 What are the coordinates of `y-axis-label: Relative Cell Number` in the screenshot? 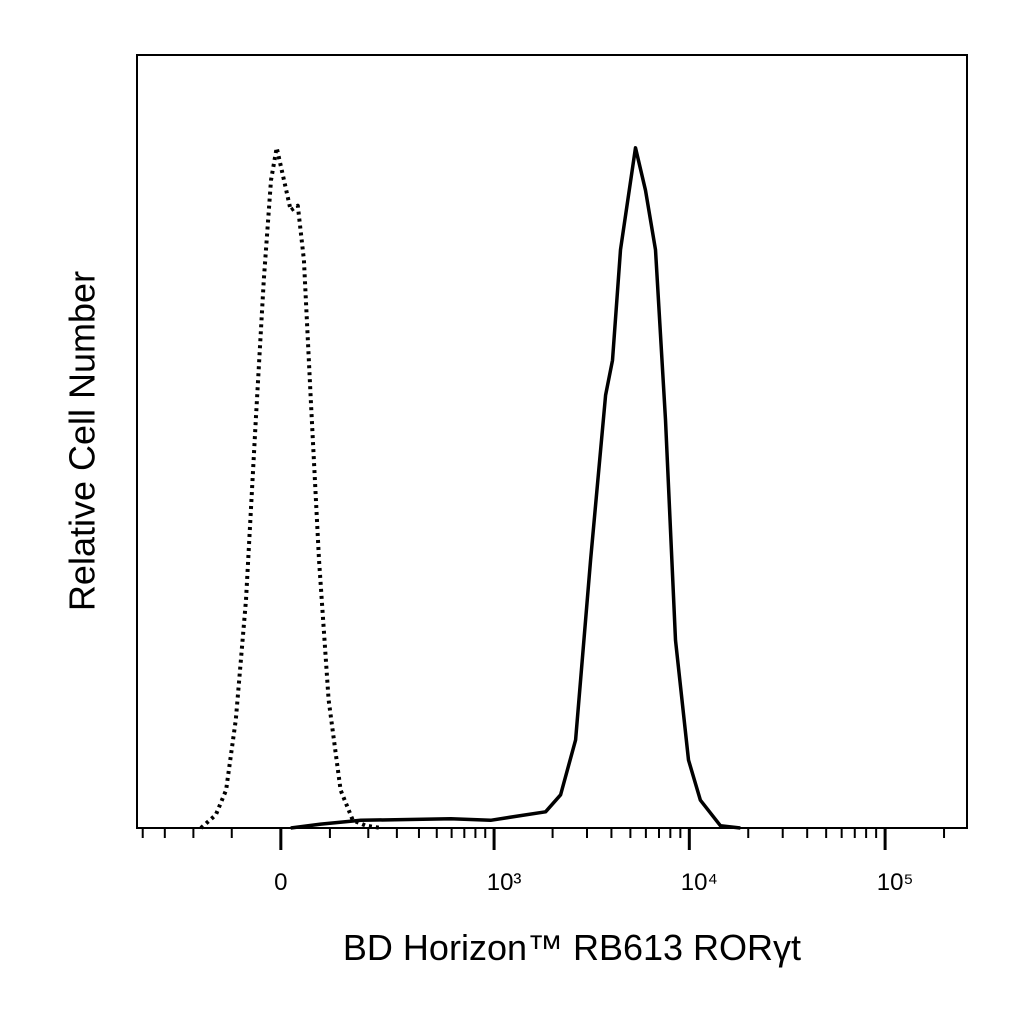 It's located at (82, 441).